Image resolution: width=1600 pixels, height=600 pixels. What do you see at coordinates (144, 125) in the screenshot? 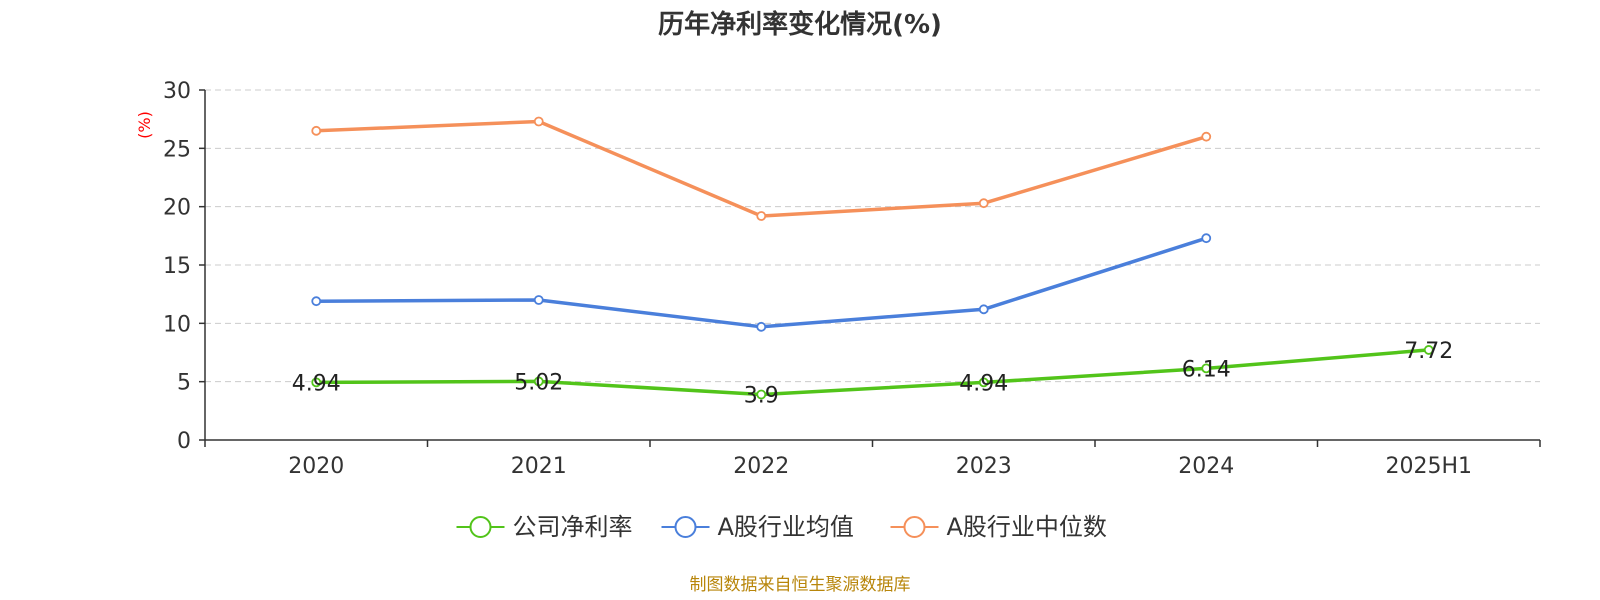
I see `y-axis-unit-label: (%)` at bounding box center [144, 125].